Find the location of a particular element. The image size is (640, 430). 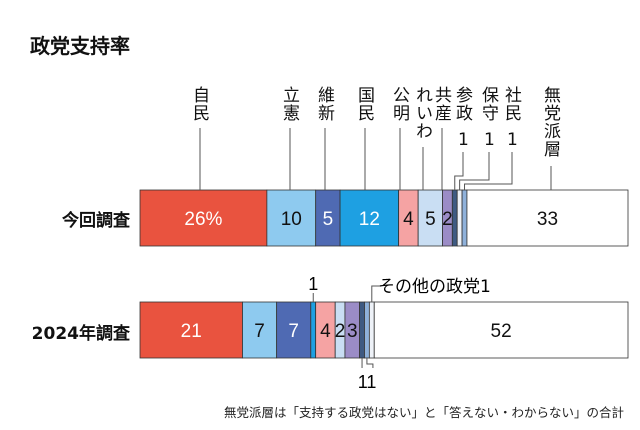

data-label: 26% is located at coordinates (203, 219).